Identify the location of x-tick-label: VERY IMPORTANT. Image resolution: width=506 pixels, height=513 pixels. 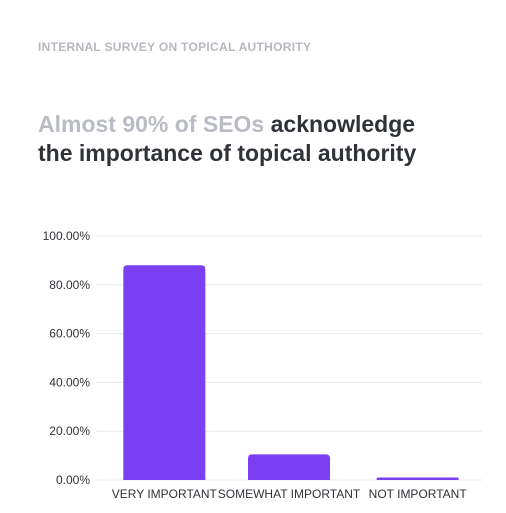
(165, 494).